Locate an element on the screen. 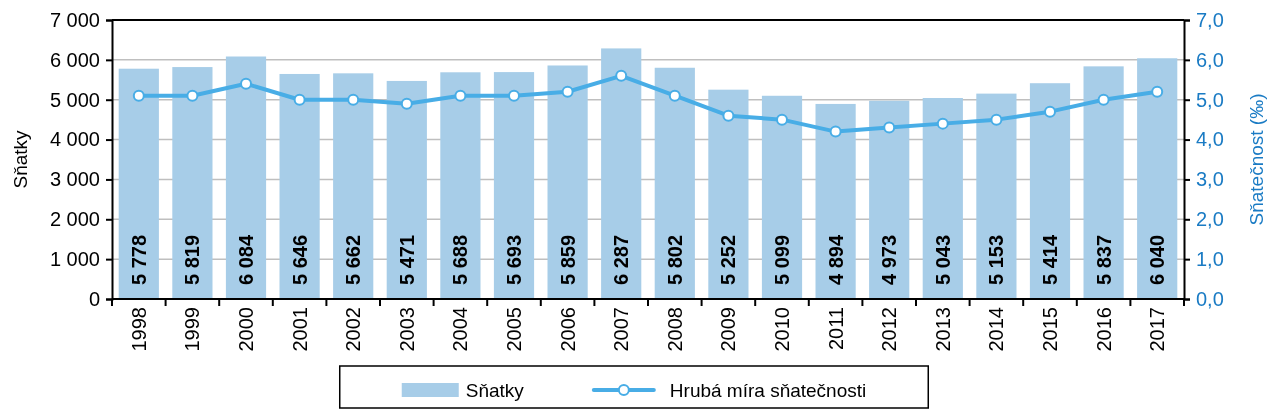 The image size is (1268, 410). x-tick-label: 2007 is located at coordinates (621, 329).